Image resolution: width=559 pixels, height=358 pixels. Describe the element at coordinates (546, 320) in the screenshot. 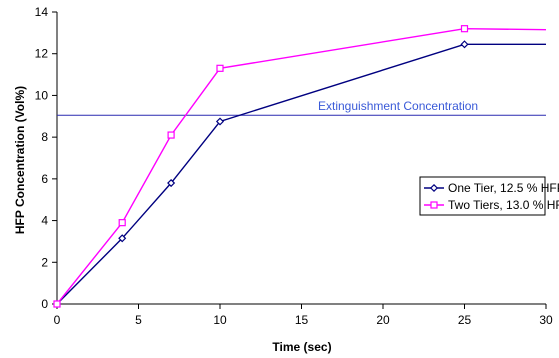

I see `x-tick-label: 30` at that location.